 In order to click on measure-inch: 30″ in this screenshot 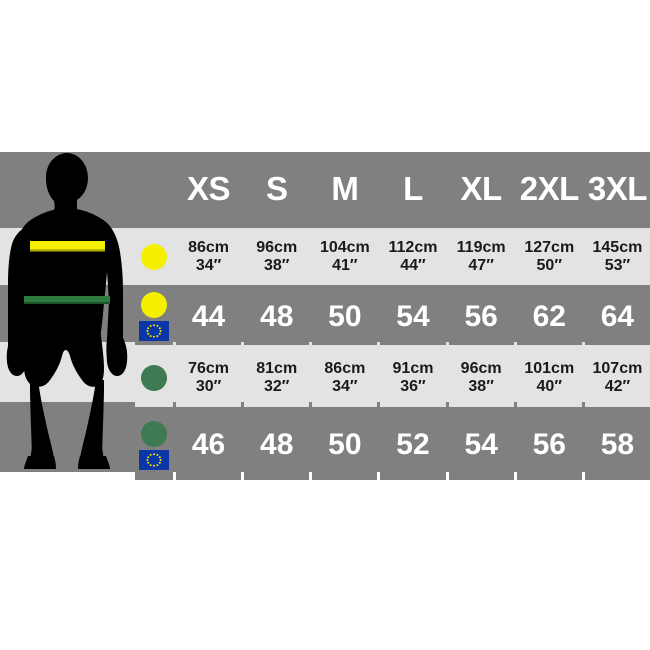, I will do `click(208, 386)`.